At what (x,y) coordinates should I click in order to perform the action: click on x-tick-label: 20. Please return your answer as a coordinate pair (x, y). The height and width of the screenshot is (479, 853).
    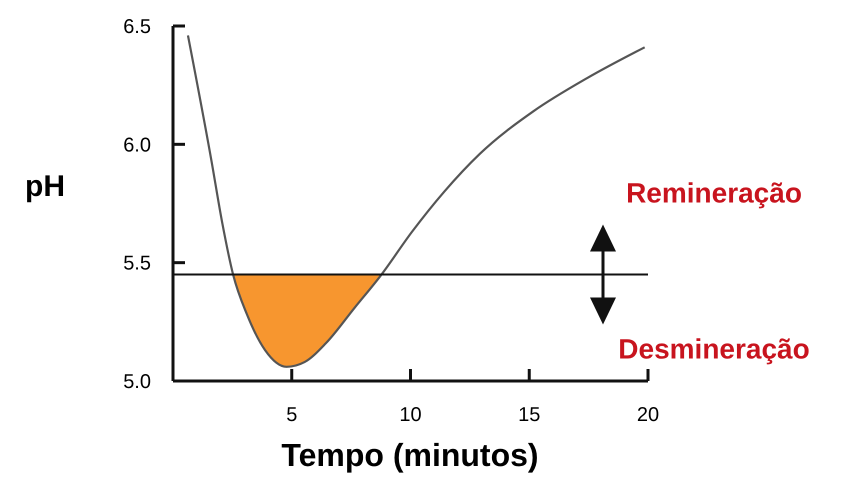
    Looking at the image, I should click on (648, 415).